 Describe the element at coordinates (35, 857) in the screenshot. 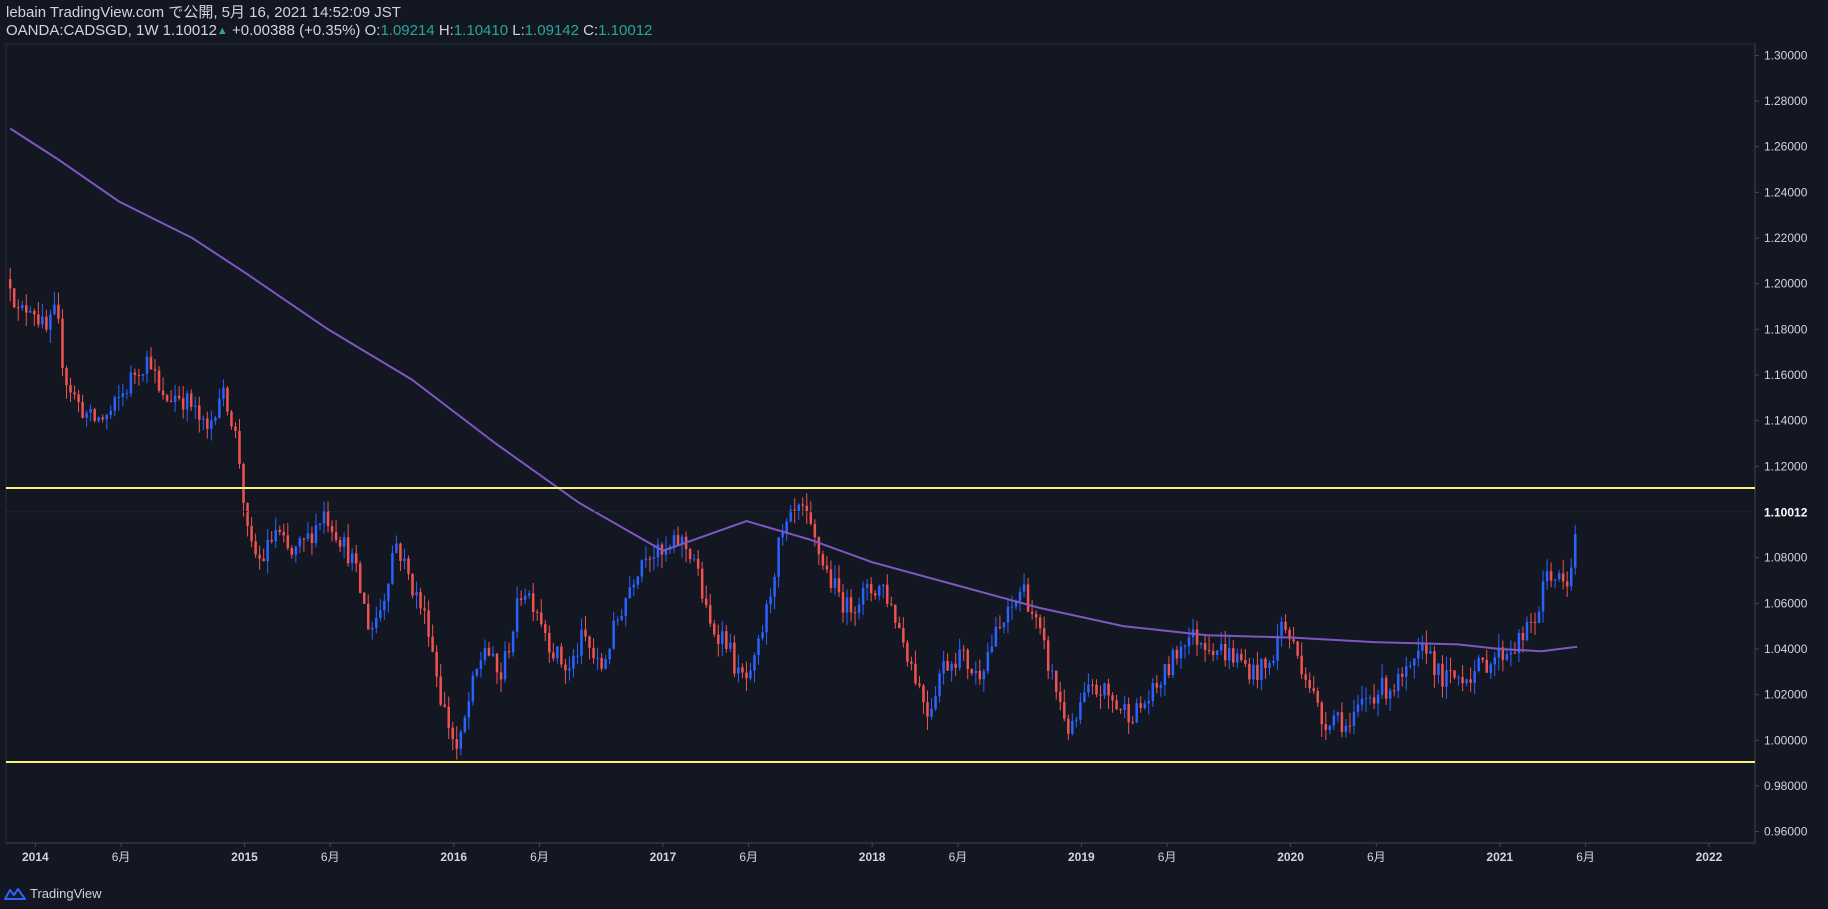

I see `x-tick-label: 2014` at that location.